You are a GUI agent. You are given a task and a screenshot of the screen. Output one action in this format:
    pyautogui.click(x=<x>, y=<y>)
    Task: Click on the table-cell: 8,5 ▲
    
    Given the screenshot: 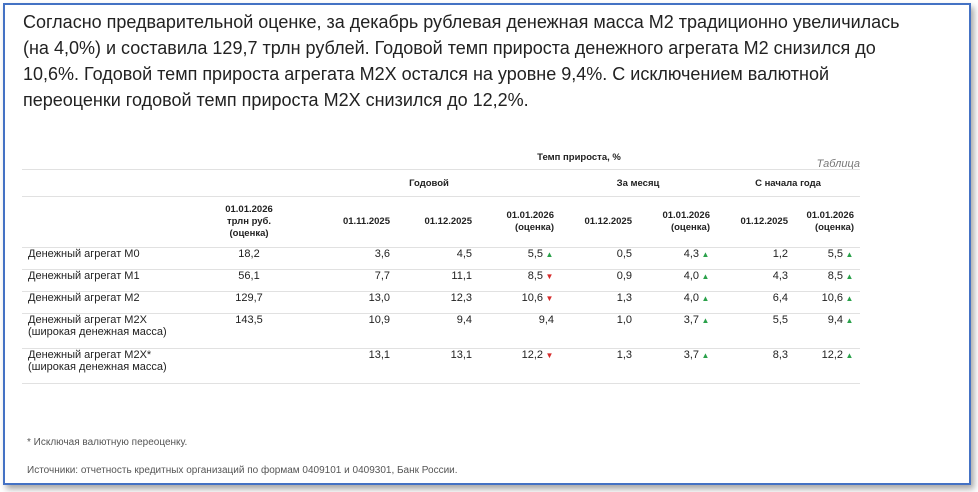 What is the action you would take?
    pyautogui.click(x=827, y=280)
    